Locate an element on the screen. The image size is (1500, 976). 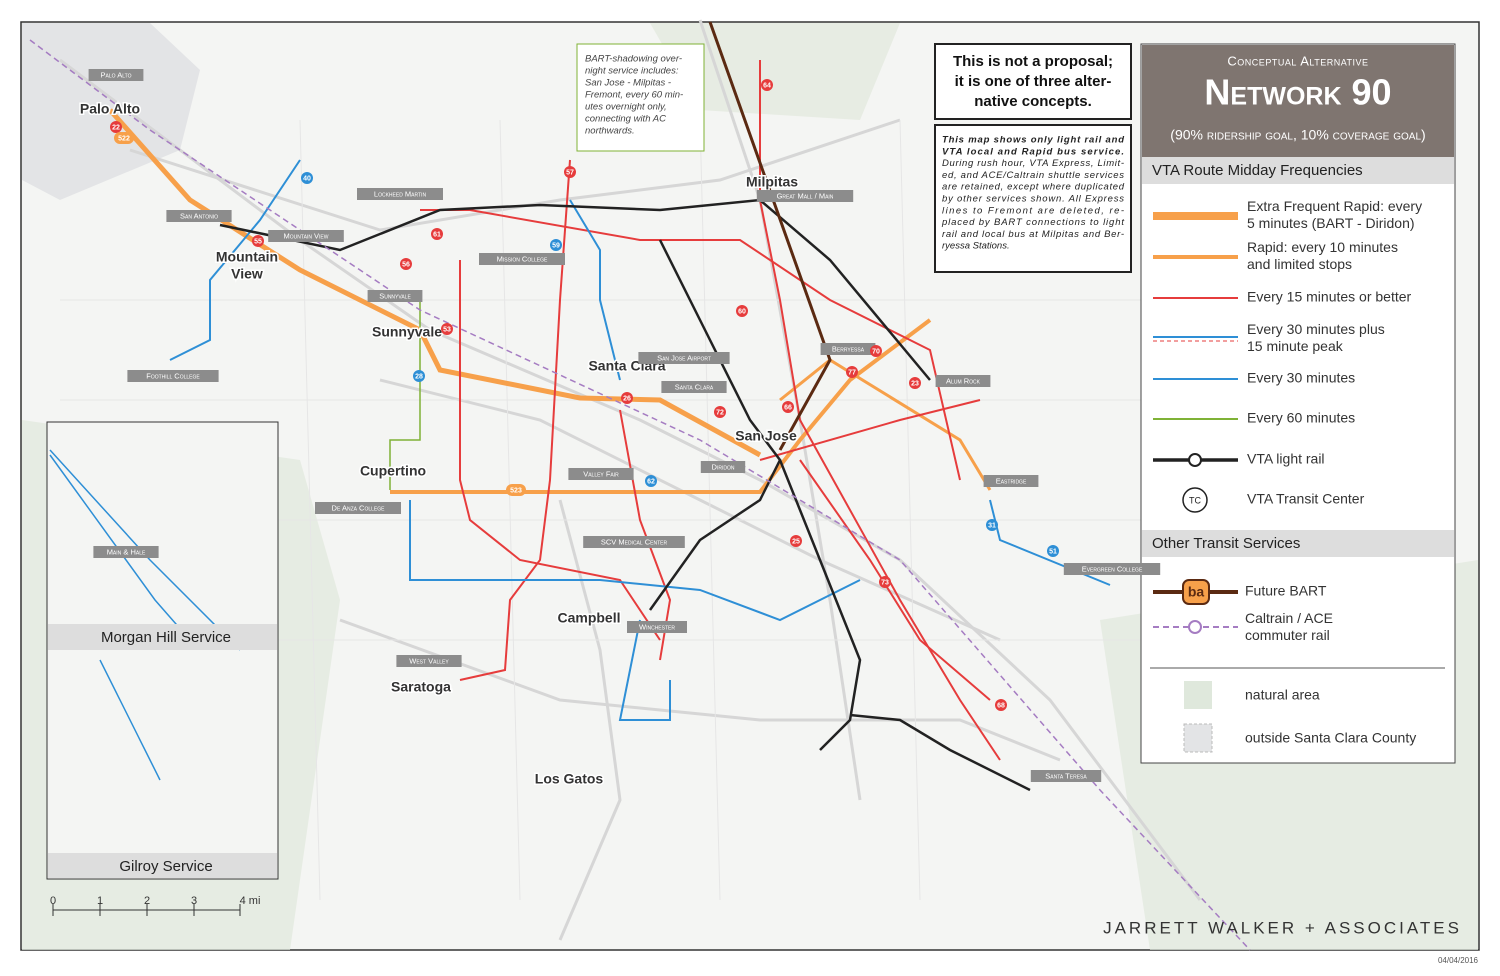
legend-label: 15 minute peak is located at coordinates (1295, 346).